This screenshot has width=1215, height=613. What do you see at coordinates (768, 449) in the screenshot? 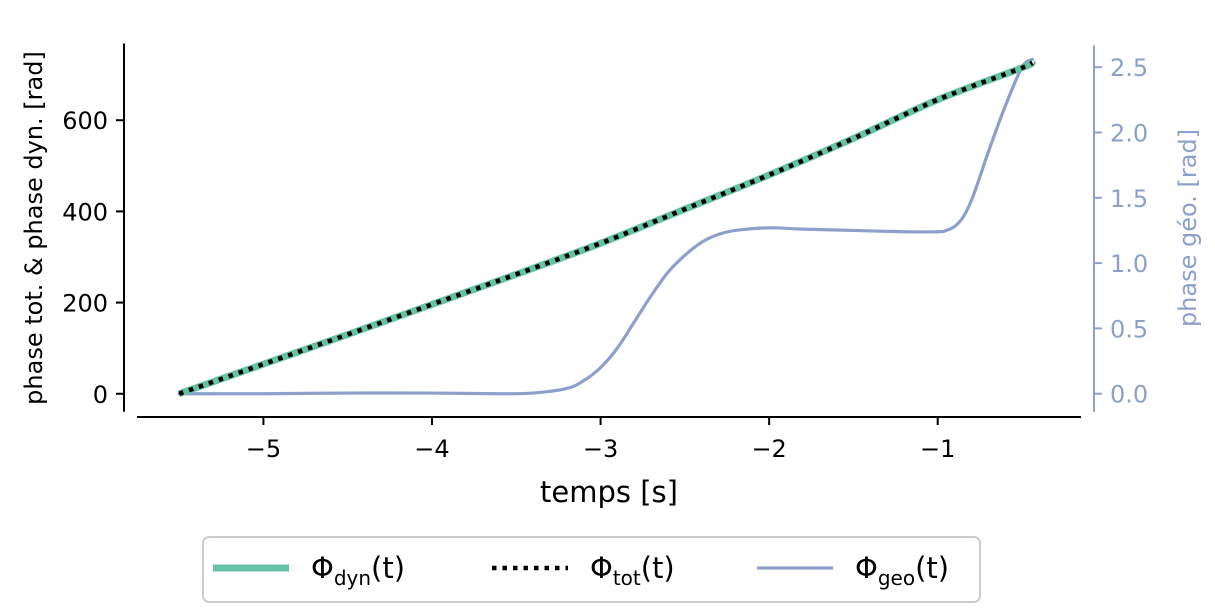
I see `bottom-tick-label: −2` at bounding box center [768, 449].